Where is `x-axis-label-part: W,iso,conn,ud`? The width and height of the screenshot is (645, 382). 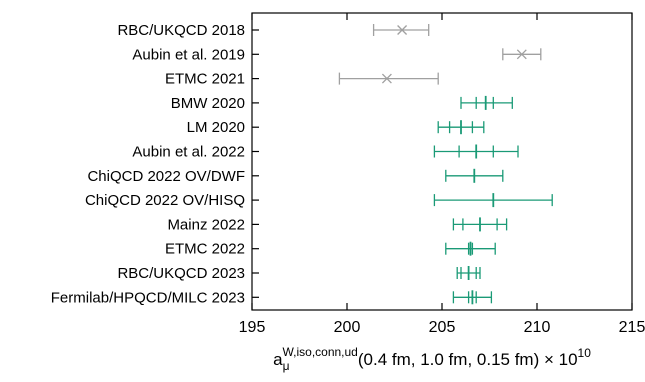 x-axis-label-part: W,iso,conn,ud is located at coordinates (319, 352).